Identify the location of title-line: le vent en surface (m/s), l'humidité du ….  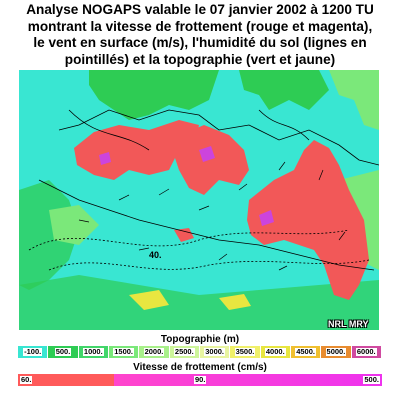
(200, 42).